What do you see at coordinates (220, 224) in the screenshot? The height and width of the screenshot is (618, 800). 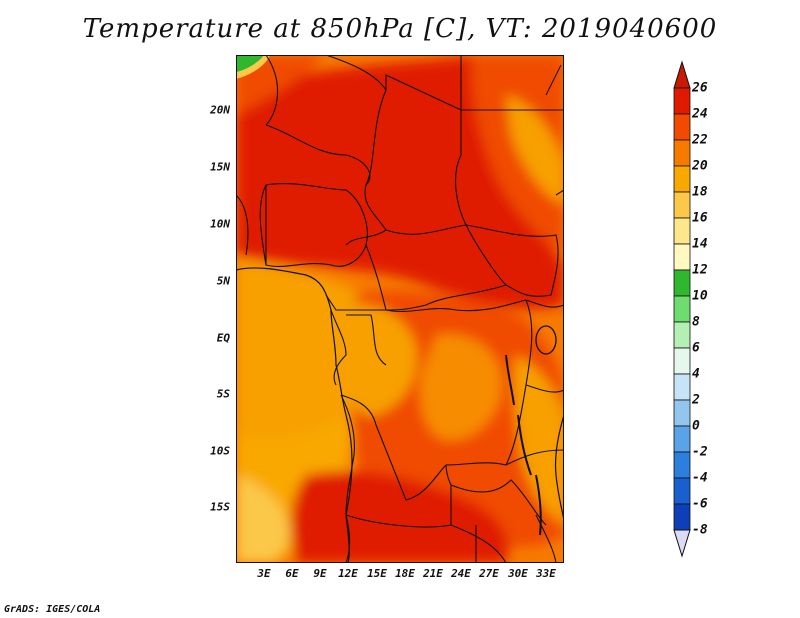 I see `lat-label: 10N` at bounding box center [220, 224].